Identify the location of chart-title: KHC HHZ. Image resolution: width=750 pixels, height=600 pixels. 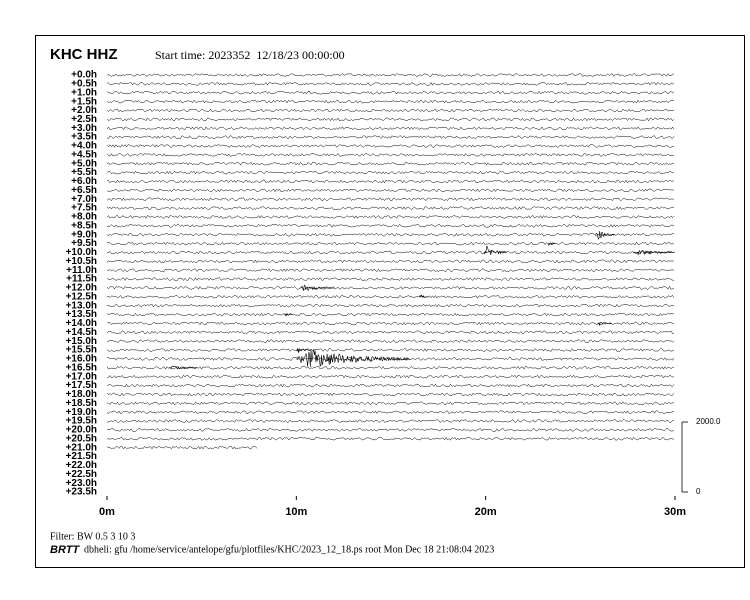
(84, 54).